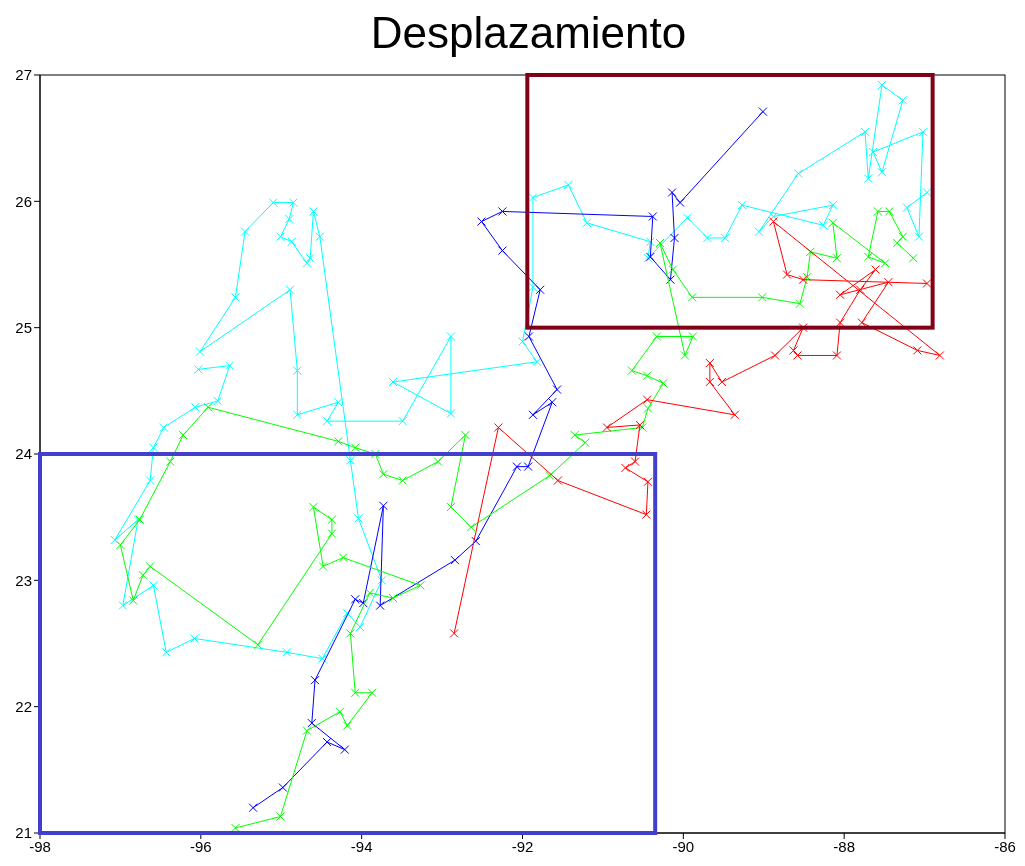 This screenshot has width=1025, height=866. Describe the element at coordinates (23, 75) in the screenshot. I see `y-tick-label: 27` at that location.